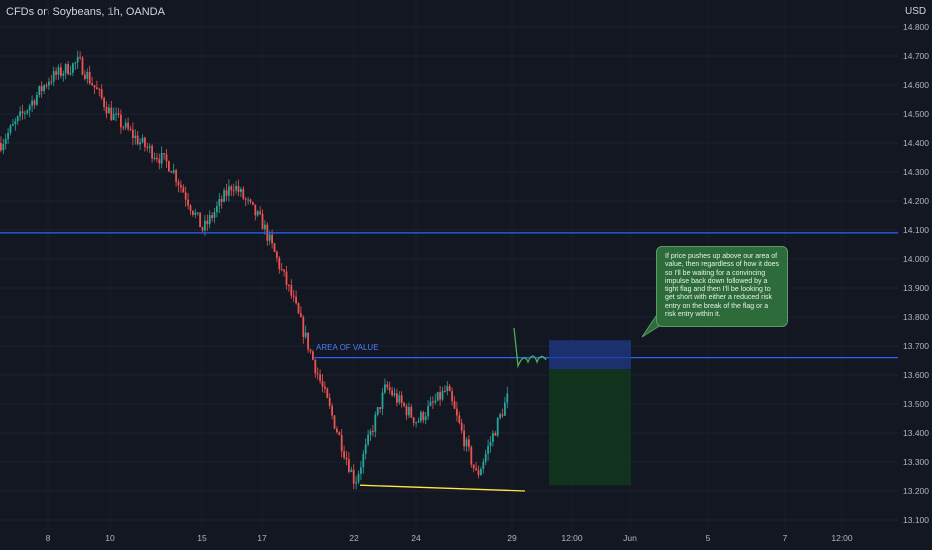 The width and height of the screenshot is (932, 550). I want to click on price-tick: 13.800, so click(916, 317).